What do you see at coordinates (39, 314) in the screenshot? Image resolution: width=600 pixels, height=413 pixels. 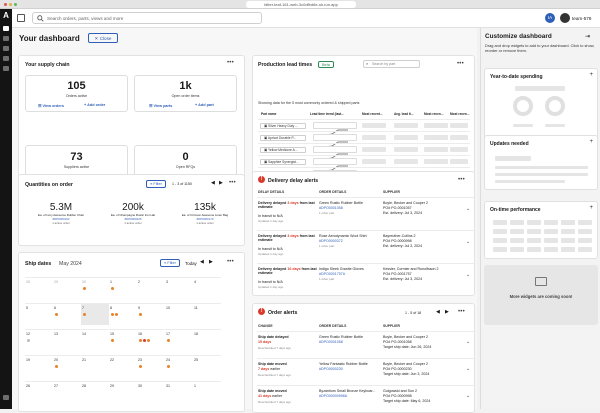 I see `calendar-day: 5` at bounding box center [39, 314].